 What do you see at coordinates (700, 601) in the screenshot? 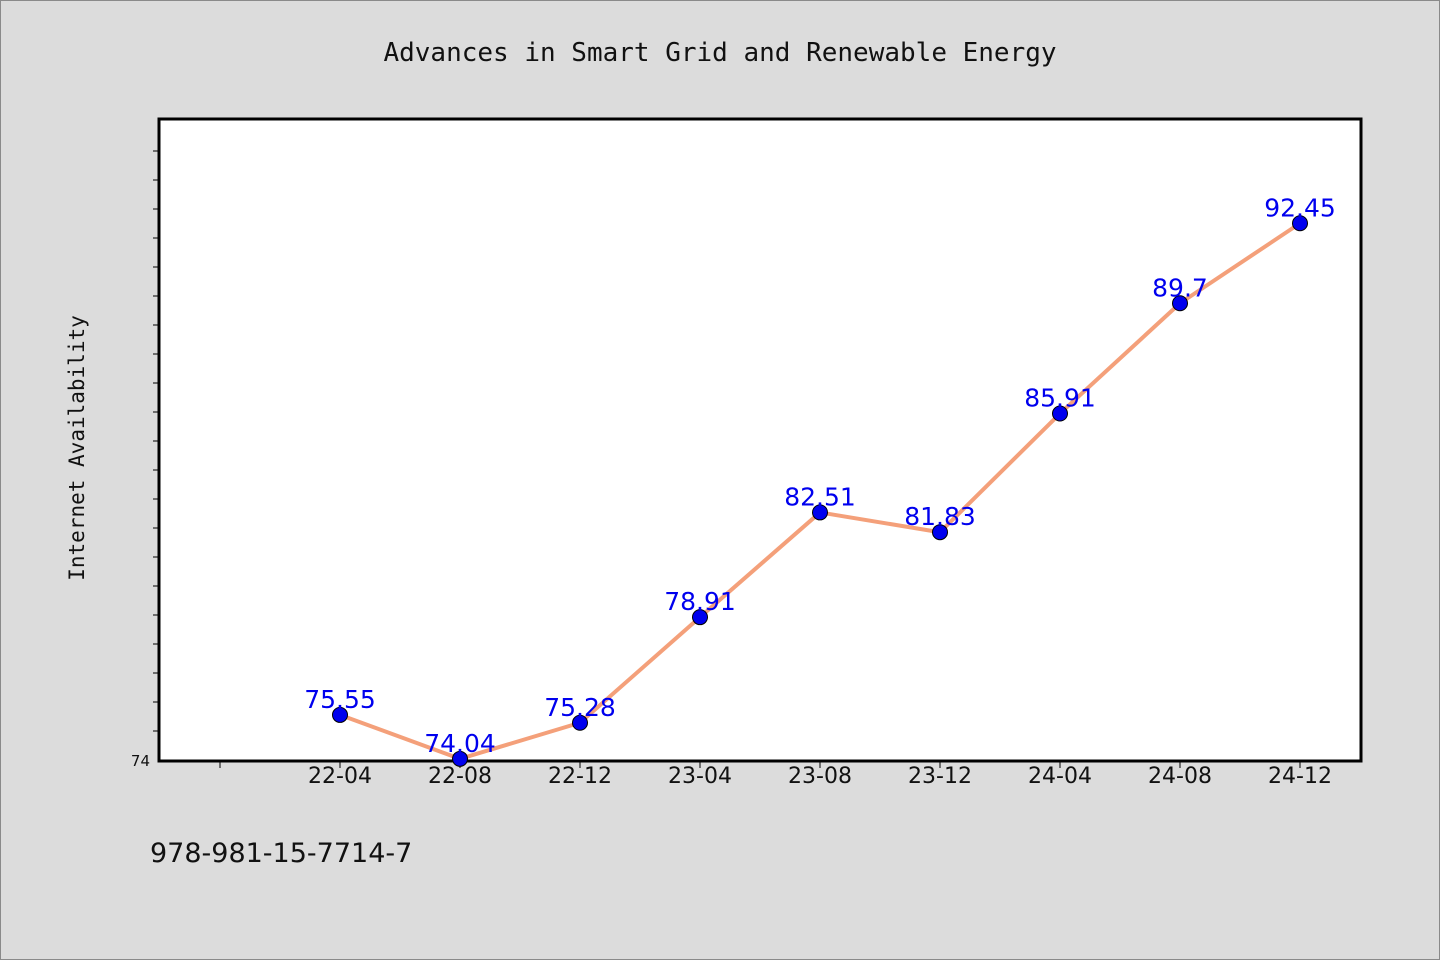
I see `data-label: 78.91` at bounding box center [700, 601].